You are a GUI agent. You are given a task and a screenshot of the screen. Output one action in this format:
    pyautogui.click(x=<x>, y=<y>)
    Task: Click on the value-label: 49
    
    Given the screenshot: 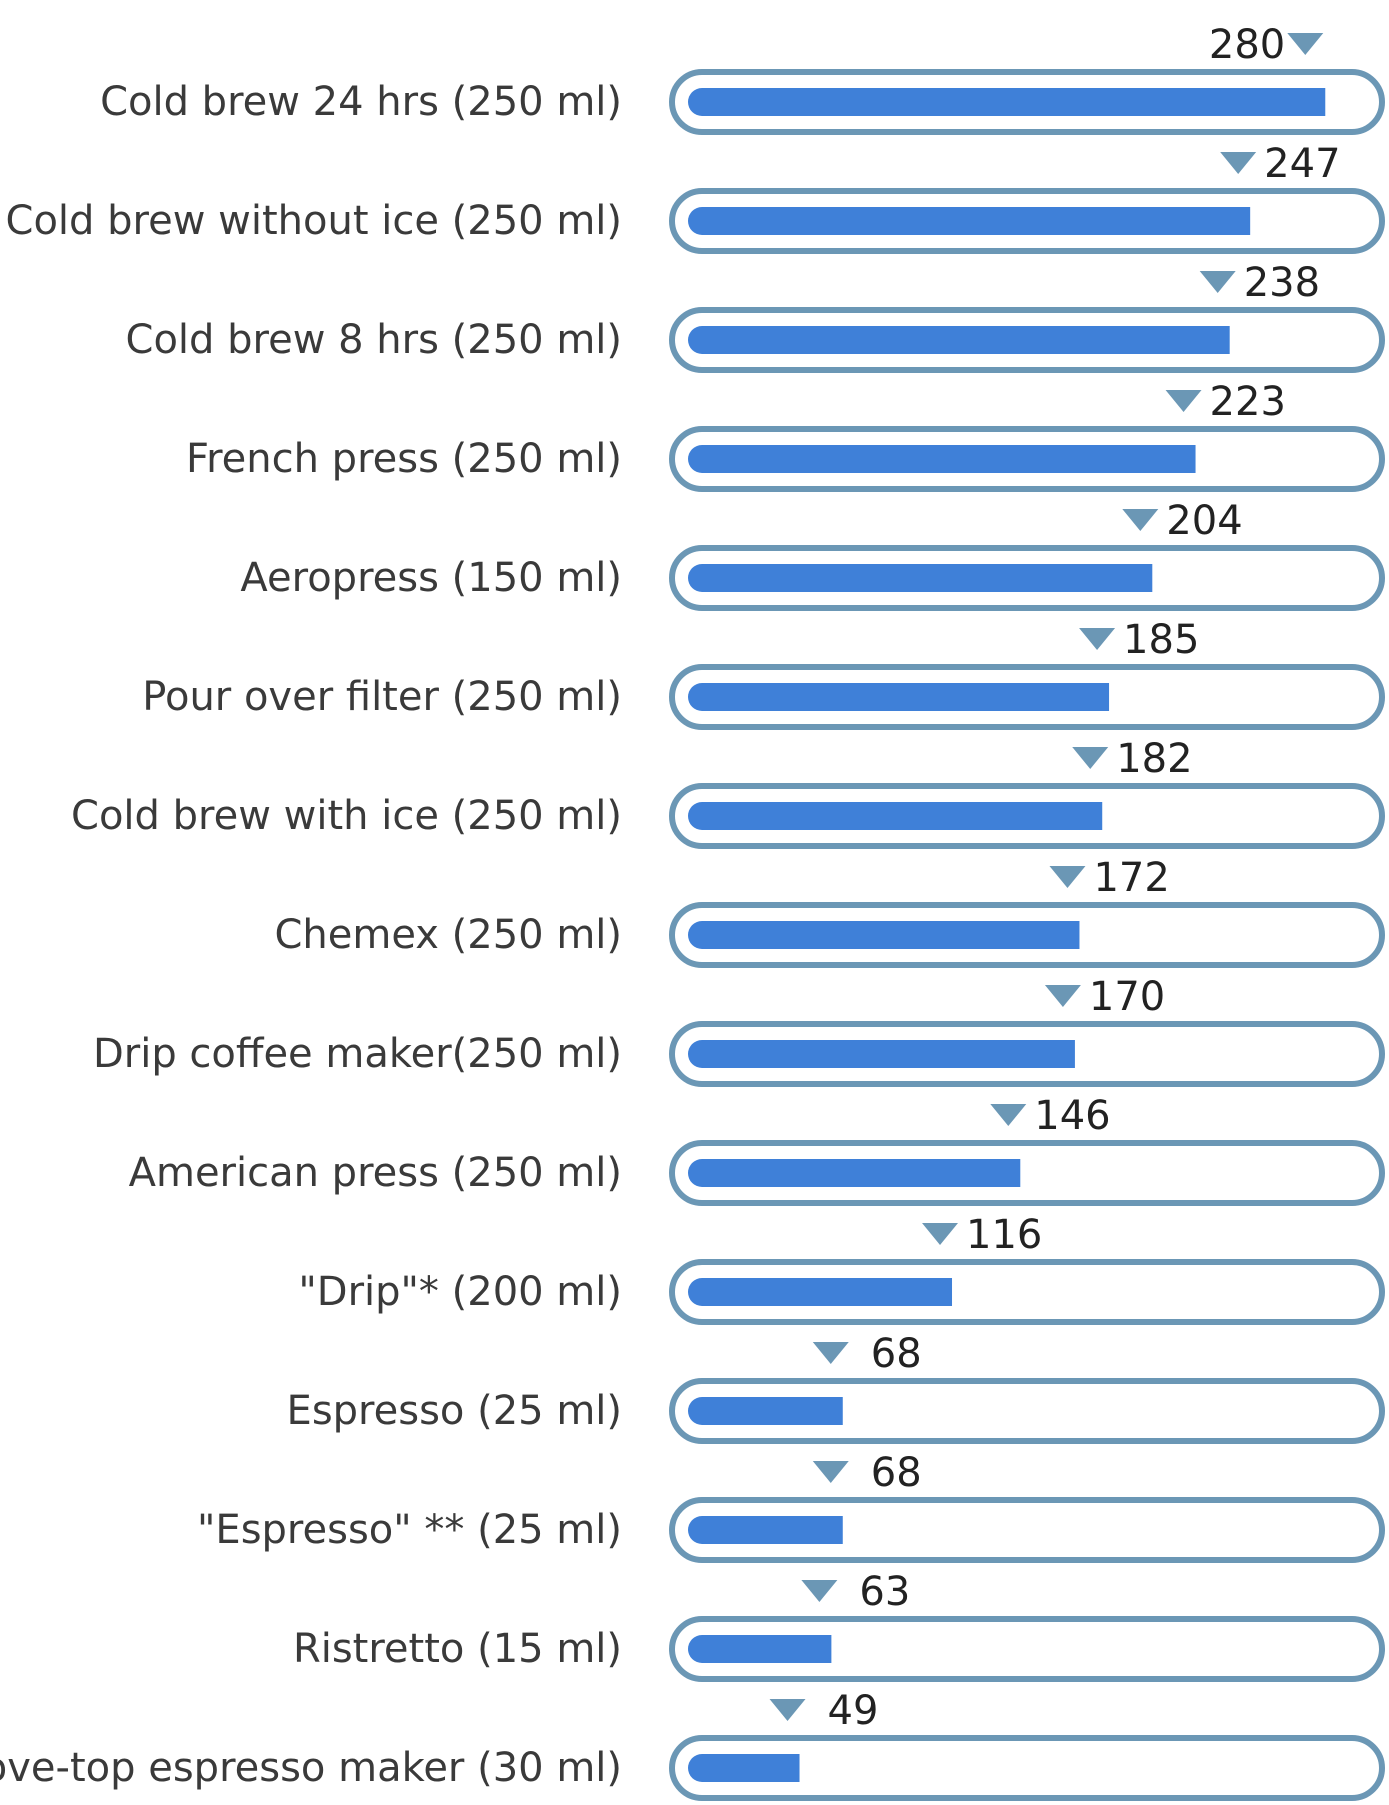 What is the action you would take?
    pyautogui.click(x=853, y=1711)
    